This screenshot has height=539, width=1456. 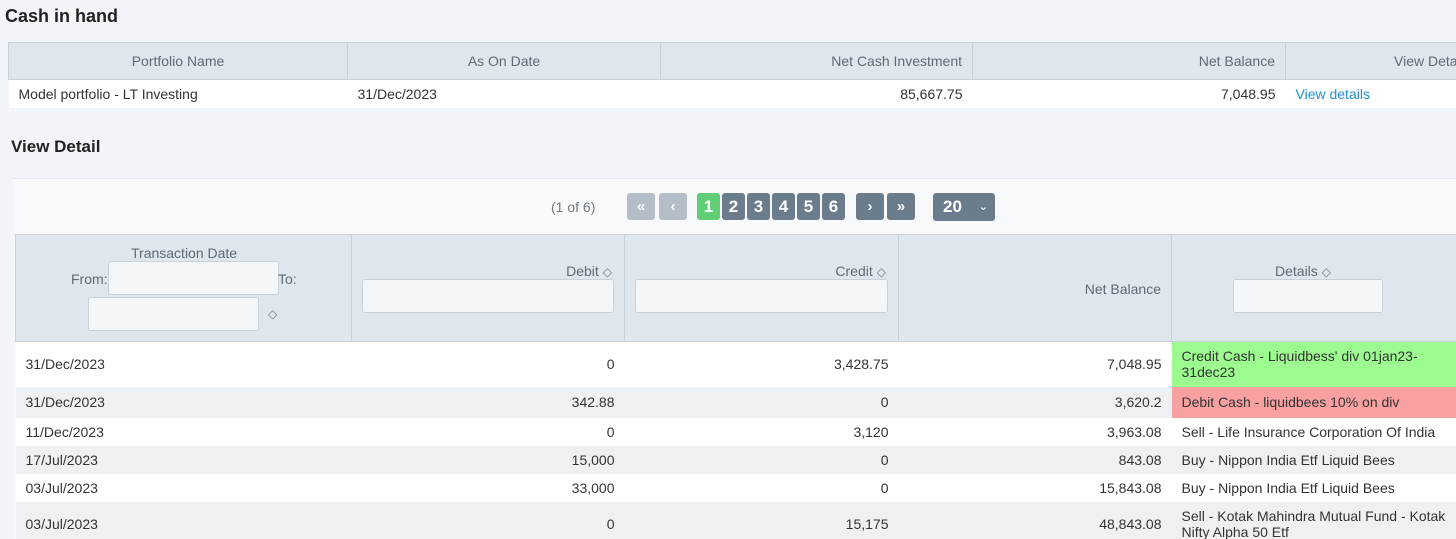 I want to click on debit-cell: 15,000, so click(x=488, y=459).